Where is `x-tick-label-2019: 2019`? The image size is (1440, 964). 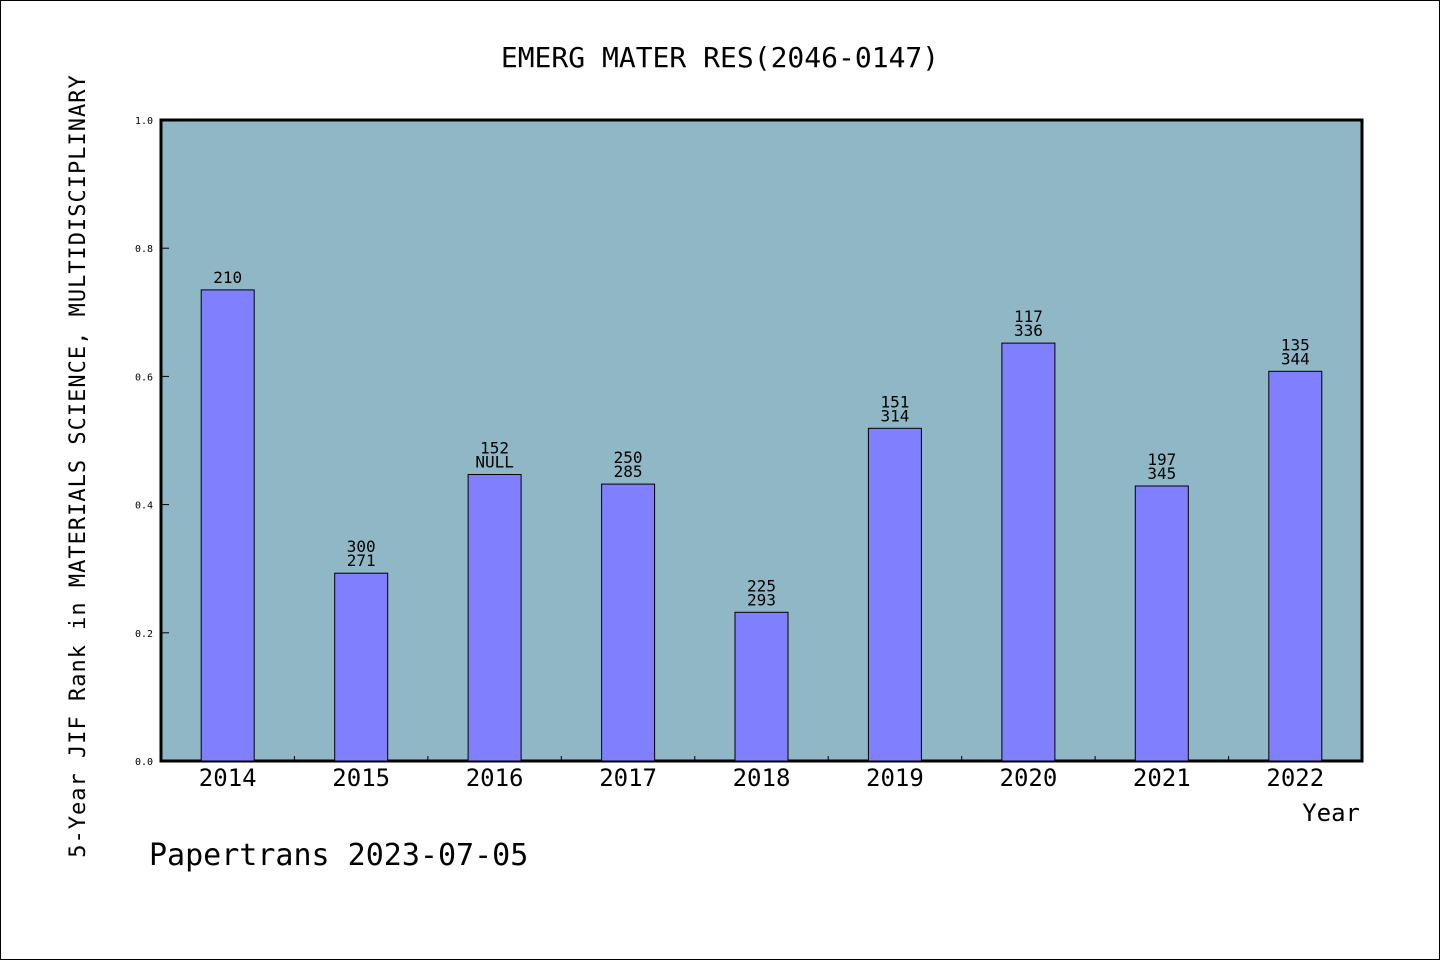 x-tick-label-2019: 2019 is located at coordinates (895, 778).